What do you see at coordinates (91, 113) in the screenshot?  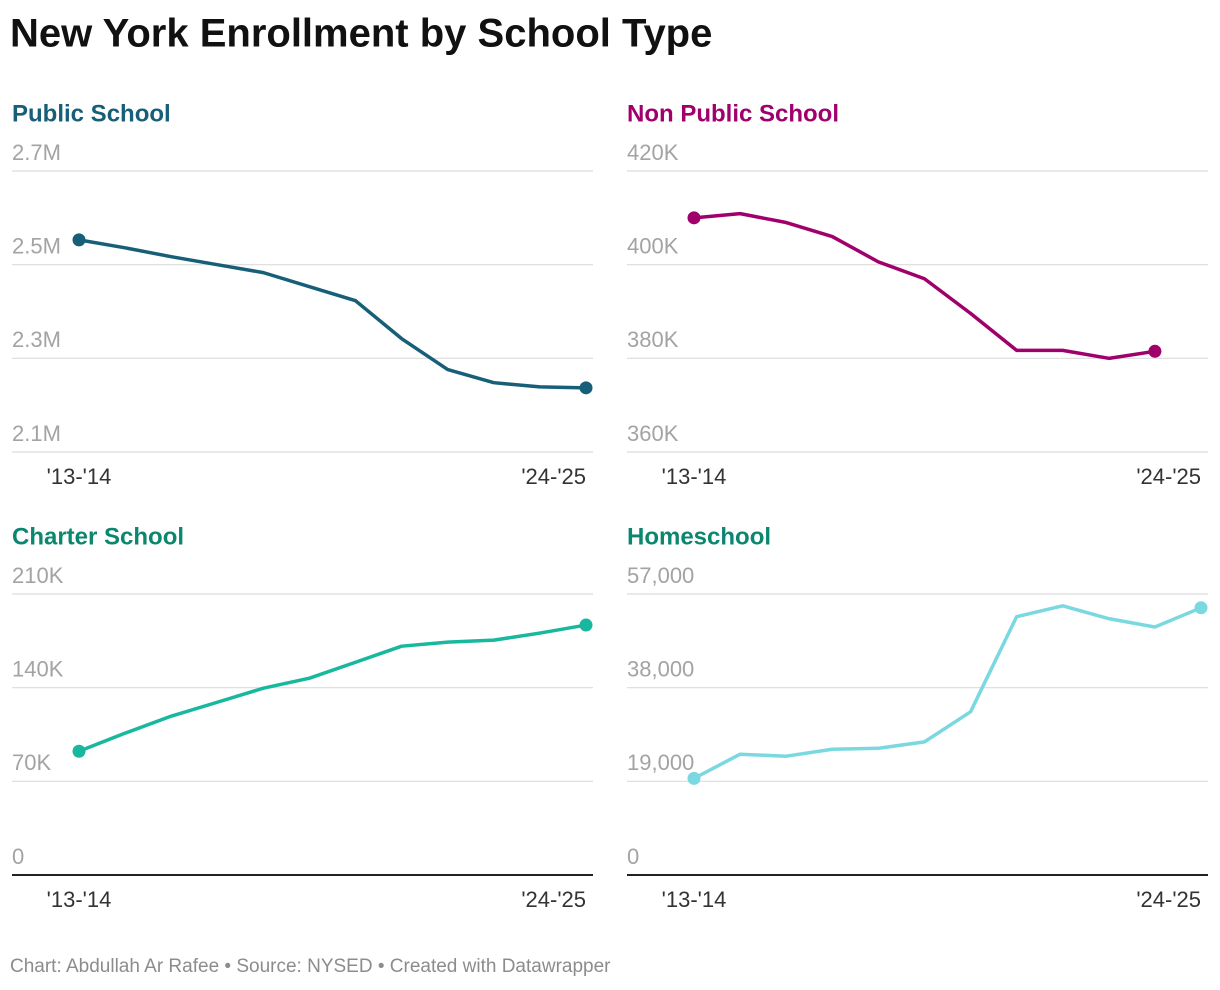 I see `panel-title: Public School` at bounding box center [91, 113].